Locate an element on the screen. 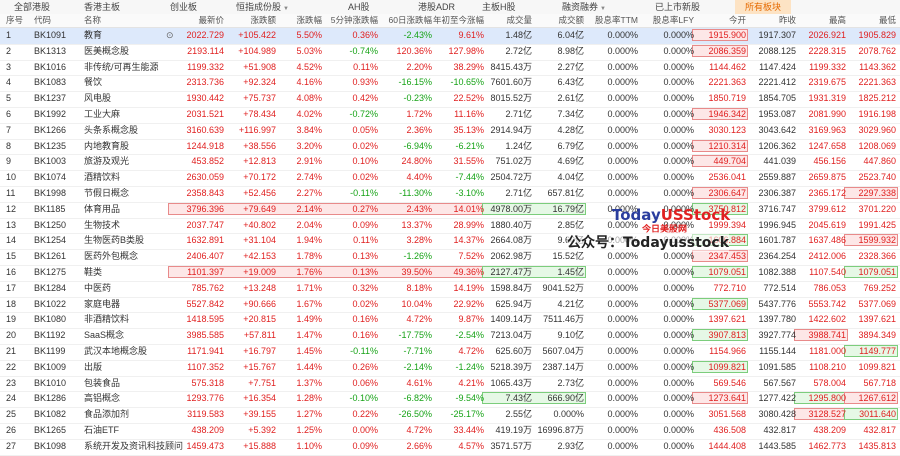  cell-0: 6 is located at coordinates (9, 114).